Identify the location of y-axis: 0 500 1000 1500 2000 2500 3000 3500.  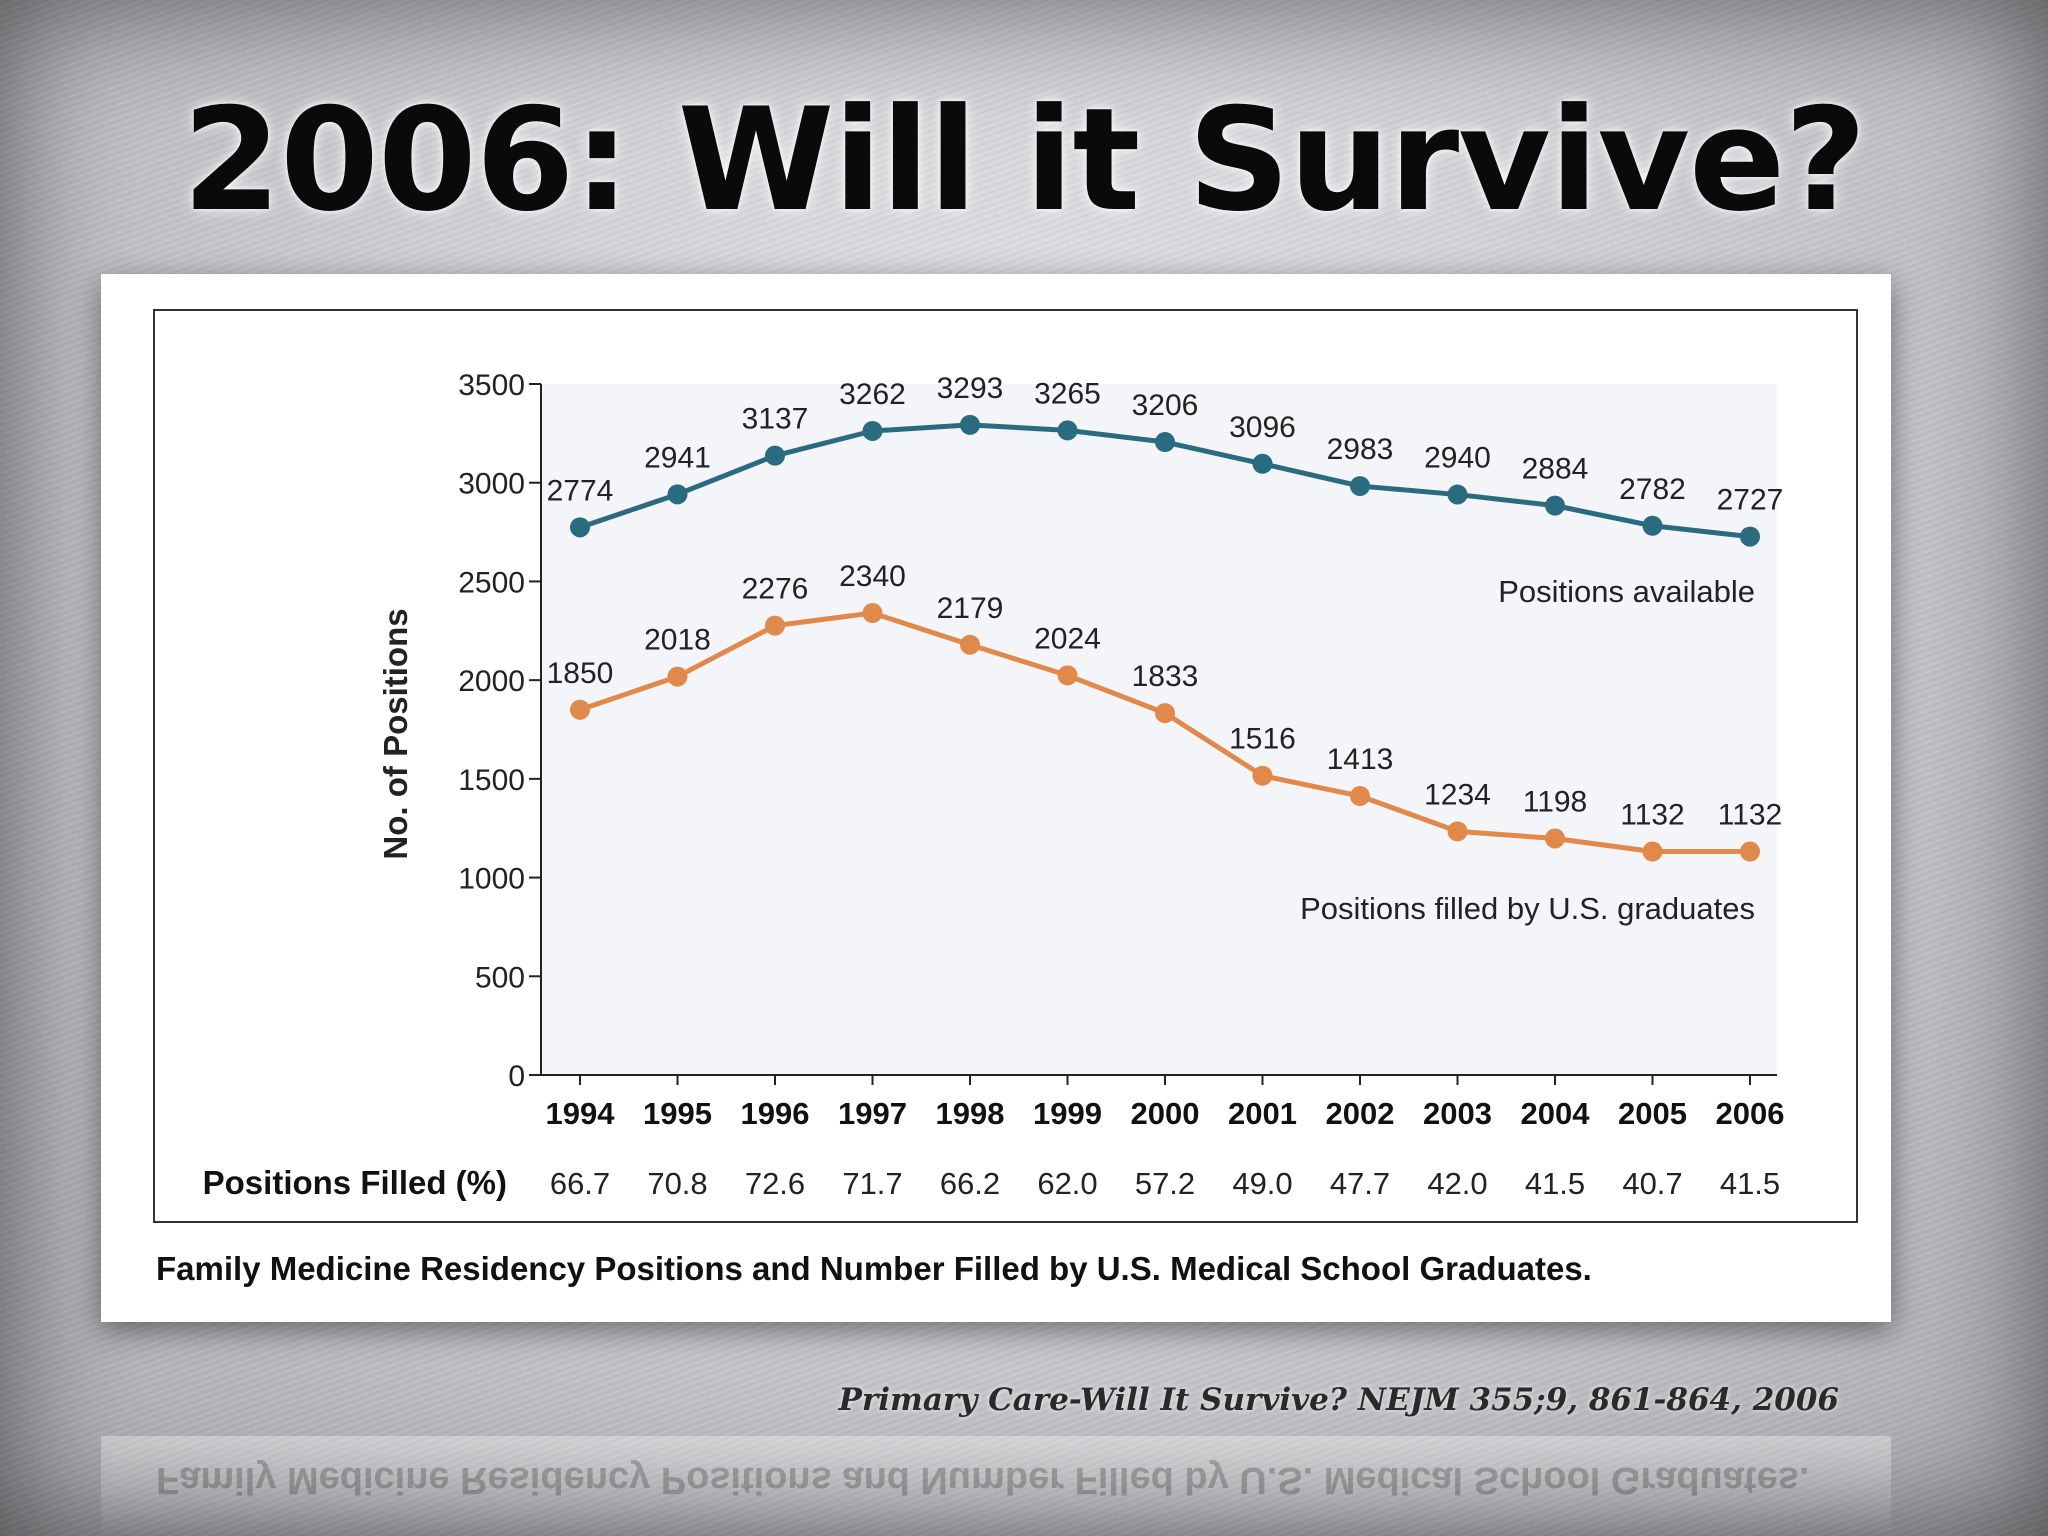
(500, 731).